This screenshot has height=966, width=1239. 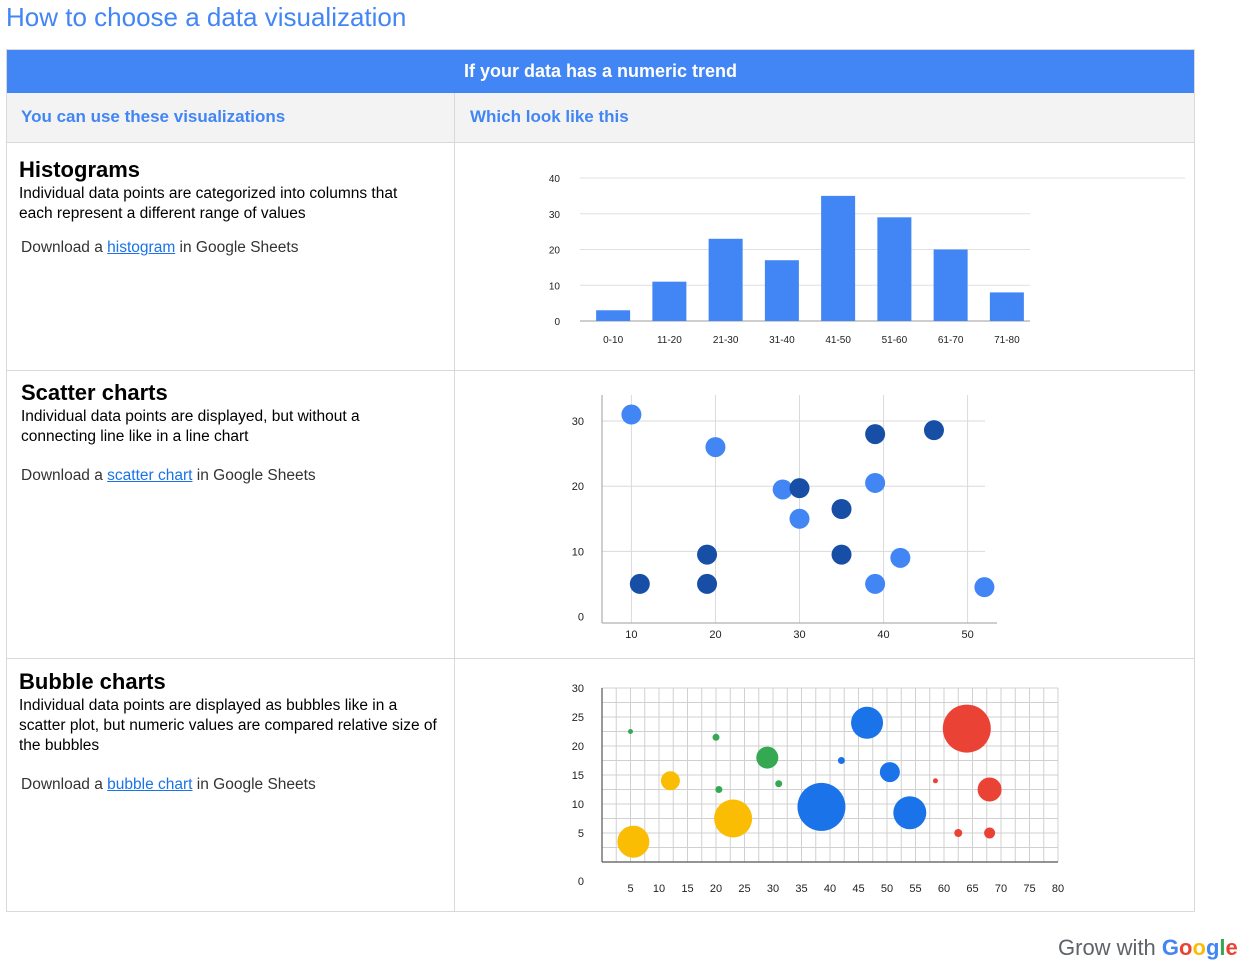 What do you see at coordinates (600, 71) in the screenshot?
I see `table-header: If your data has a numeric trend` at bounding box center [600, 71].